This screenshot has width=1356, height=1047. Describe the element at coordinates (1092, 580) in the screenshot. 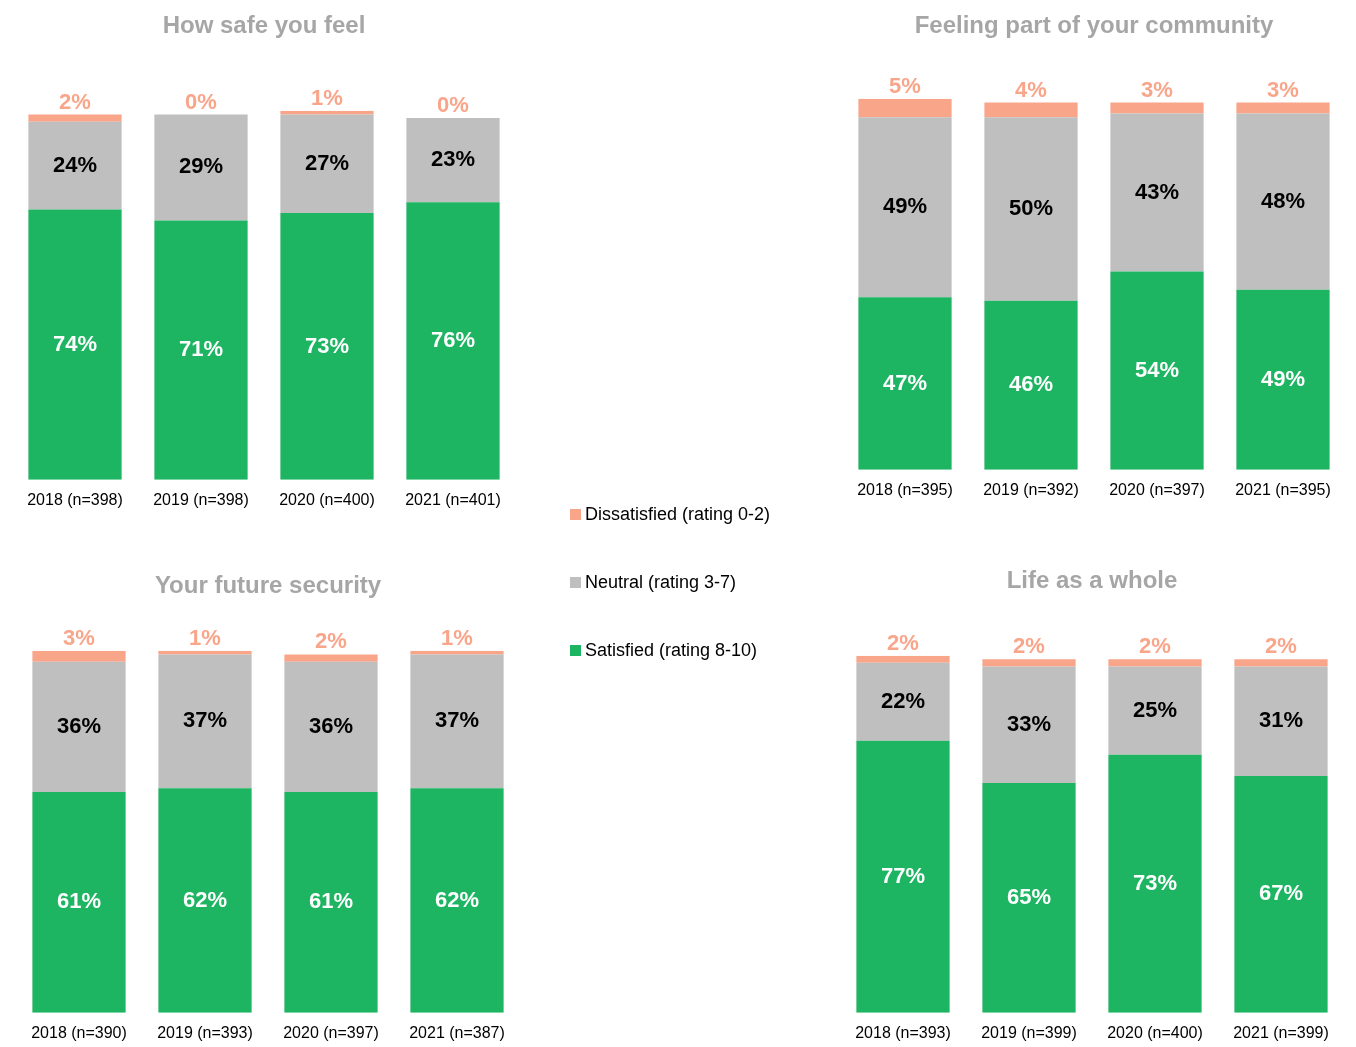

I see `chart-title: Life as a whole` at that location.